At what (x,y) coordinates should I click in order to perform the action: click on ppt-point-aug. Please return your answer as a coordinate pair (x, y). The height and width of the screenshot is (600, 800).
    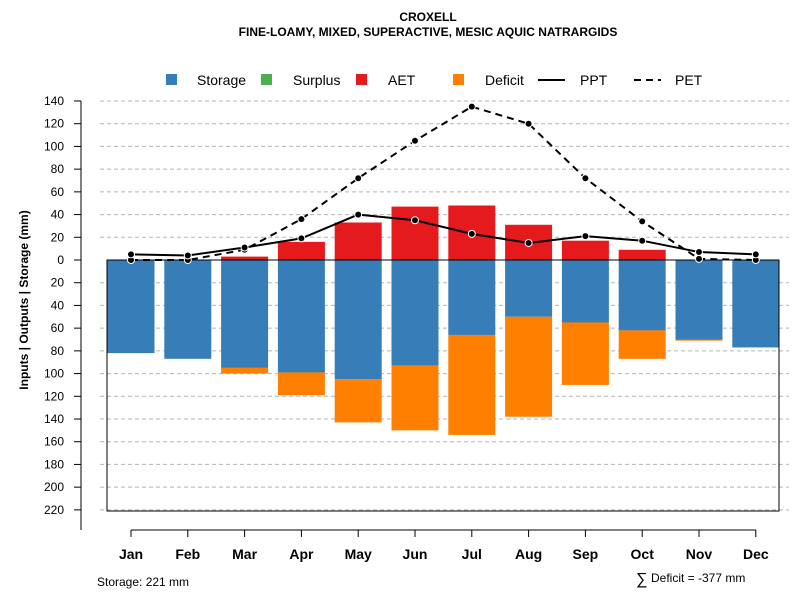
    Looking at the image, I should click on (528, 242).